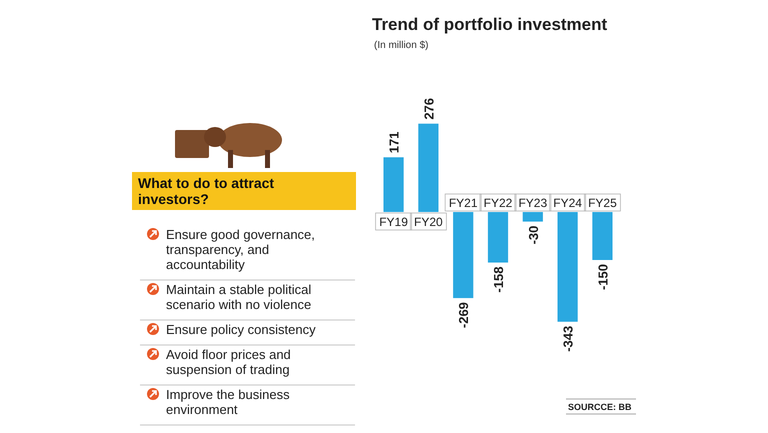 This screenshot has width=768, height=433. I want to click on data-label: -150, so click(602, 277).